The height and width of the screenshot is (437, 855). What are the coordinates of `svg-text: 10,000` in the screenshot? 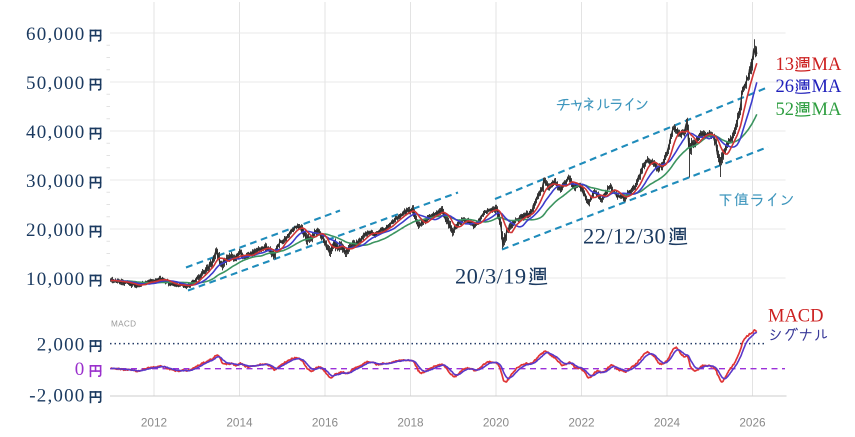 It's located at (55, 279).